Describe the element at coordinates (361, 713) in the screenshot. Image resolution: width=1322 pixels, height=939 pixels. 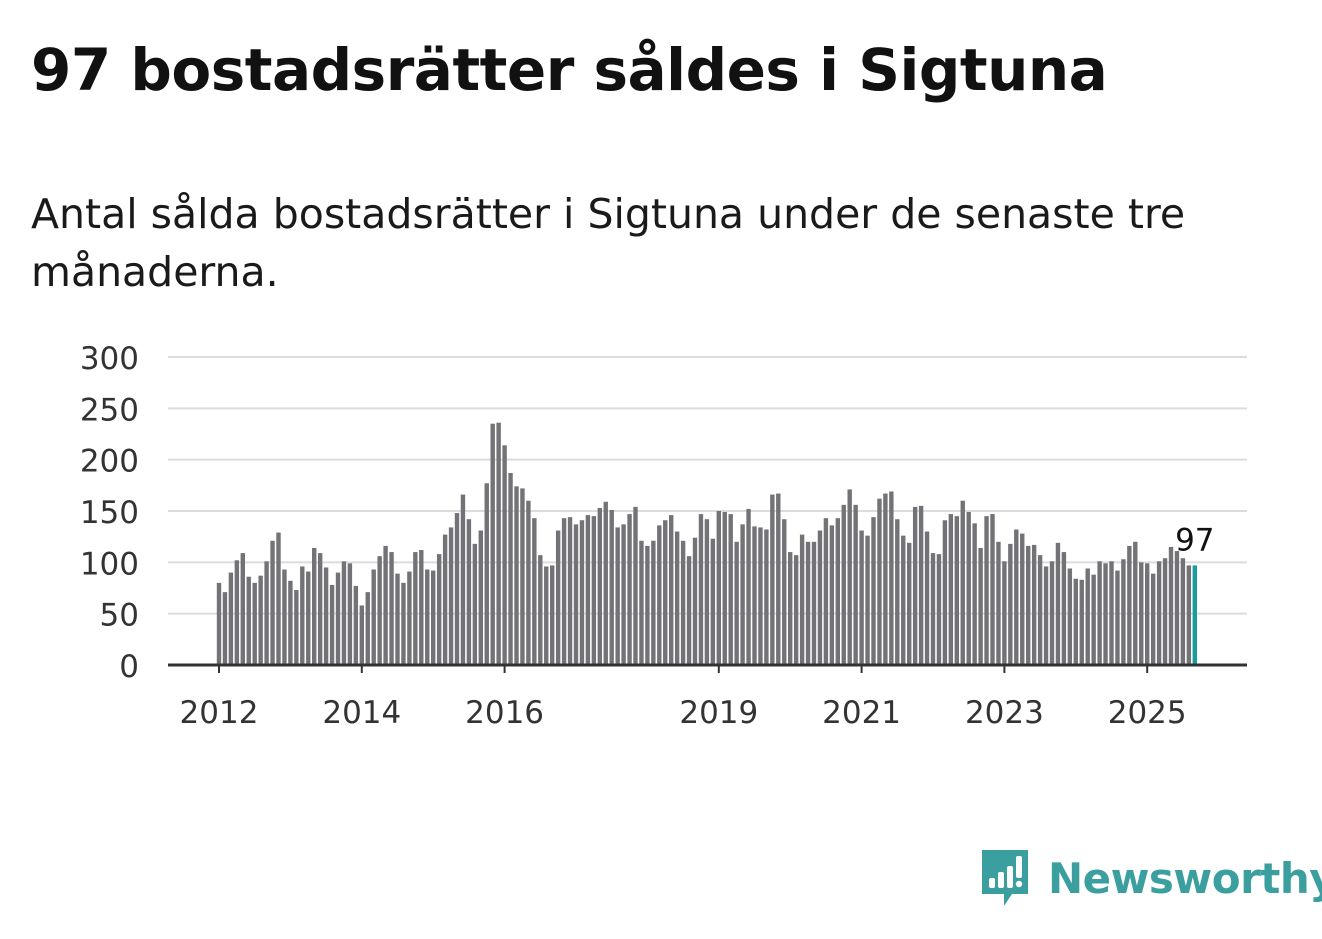
I see `x-tick-label: 2014` at that location.